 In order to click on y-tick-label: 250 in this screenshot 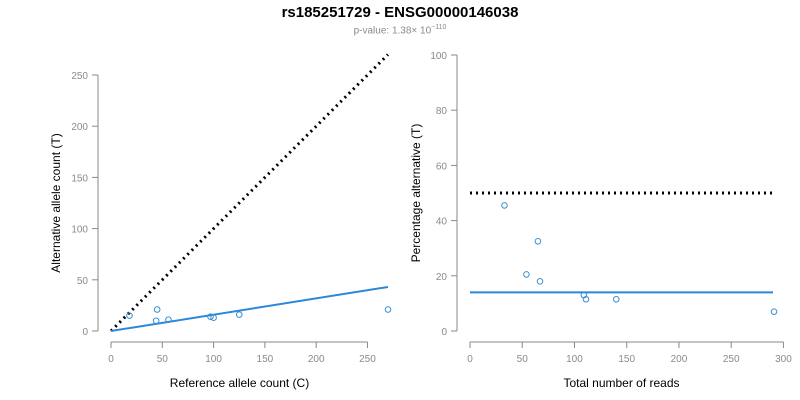, I will do `click(79, 76)`.